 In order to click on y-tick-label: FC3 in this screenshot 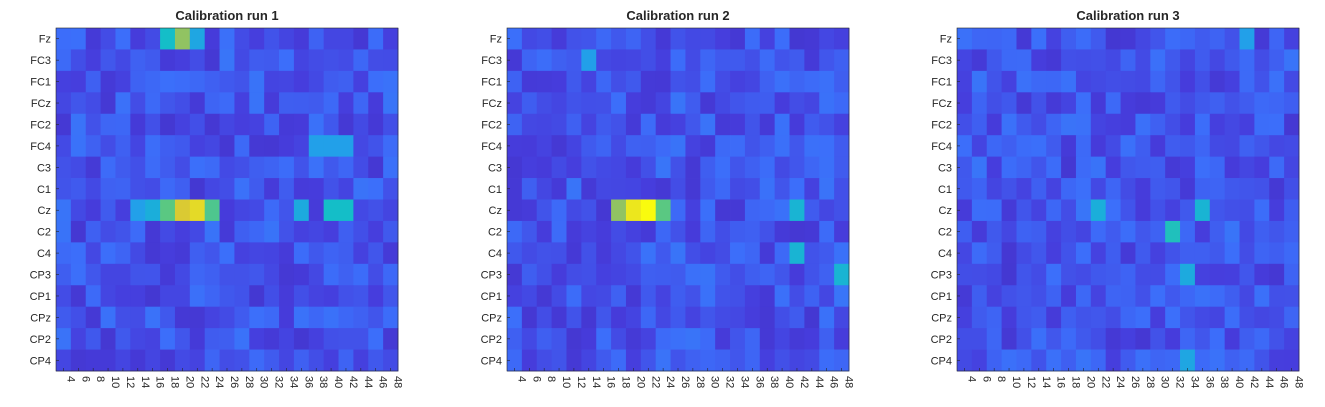, I will do `click(491, 61)`.